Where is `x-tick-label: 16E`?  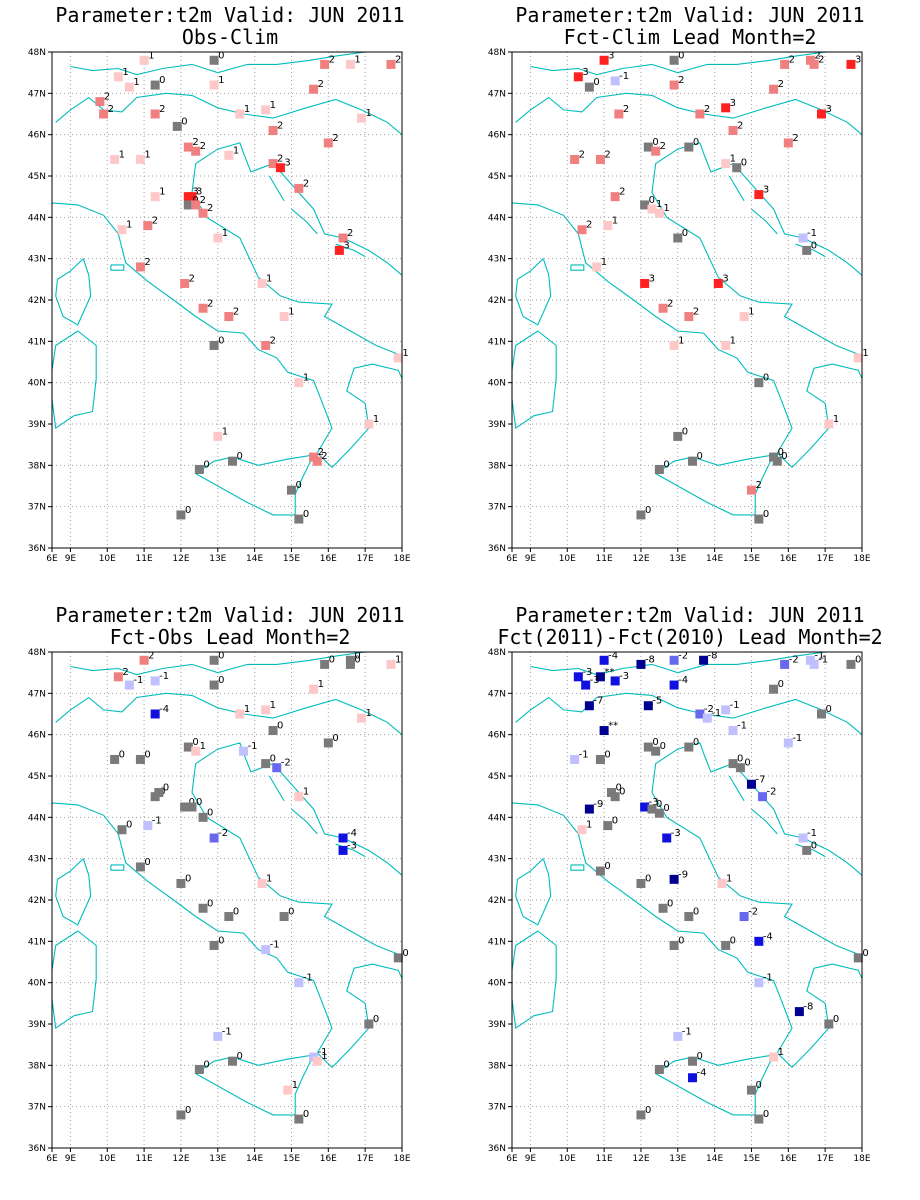
x-tick-label: 16E is located at coordinates (328, 559).